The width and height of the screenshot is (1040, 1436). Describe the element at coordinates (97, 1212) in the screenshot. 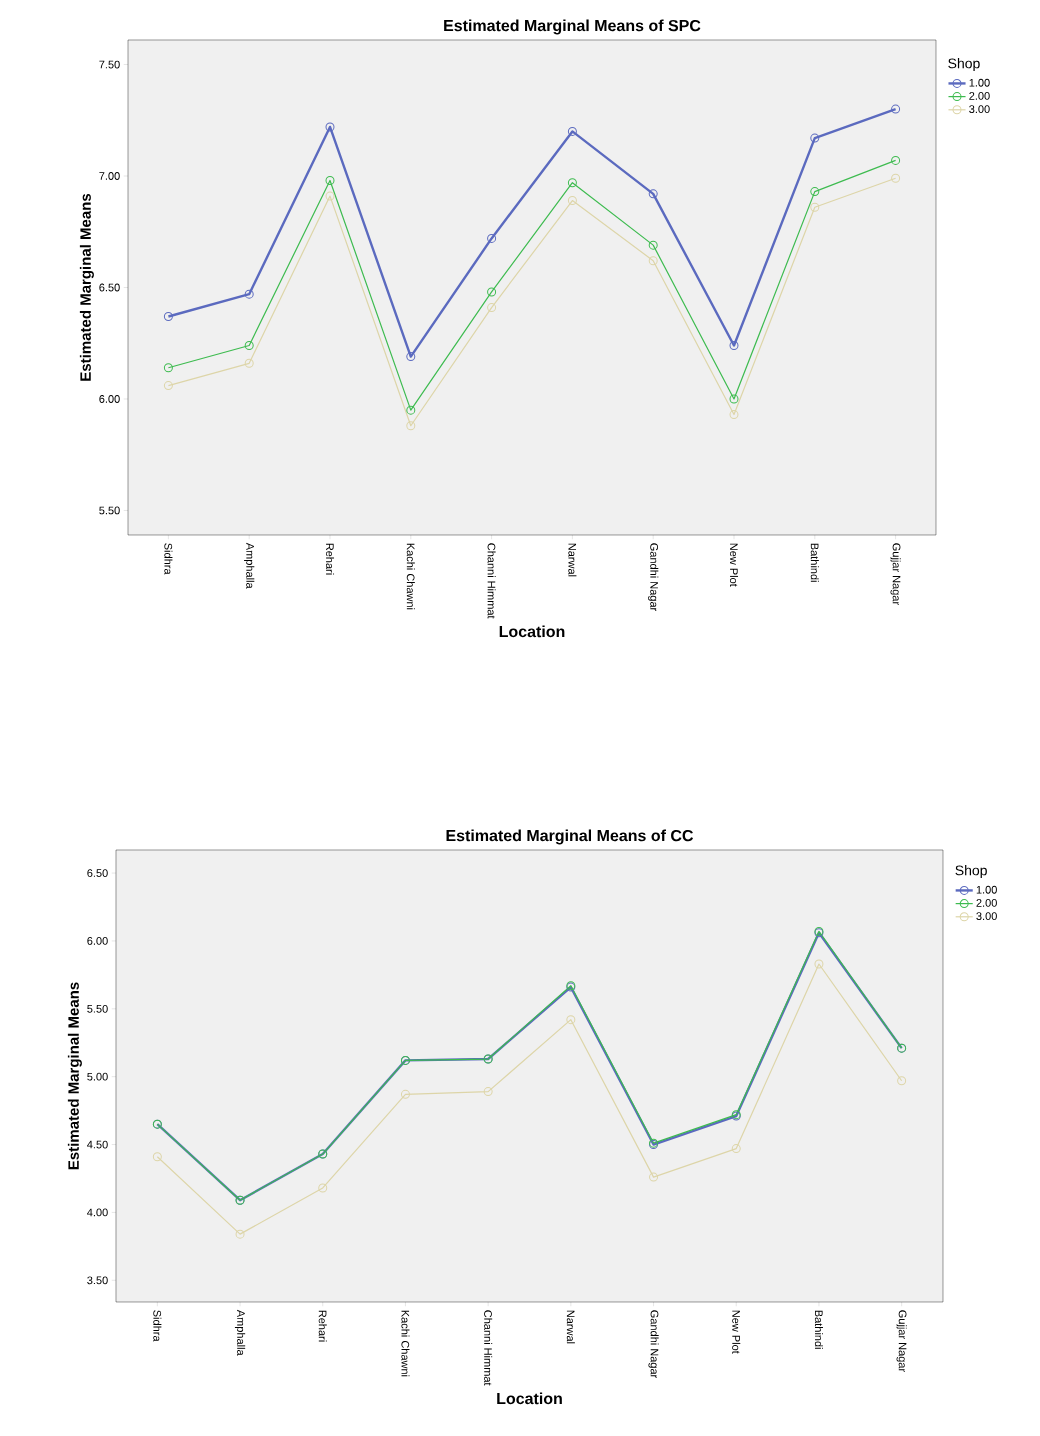

I see `y-tick-label: 4.00` at that location.